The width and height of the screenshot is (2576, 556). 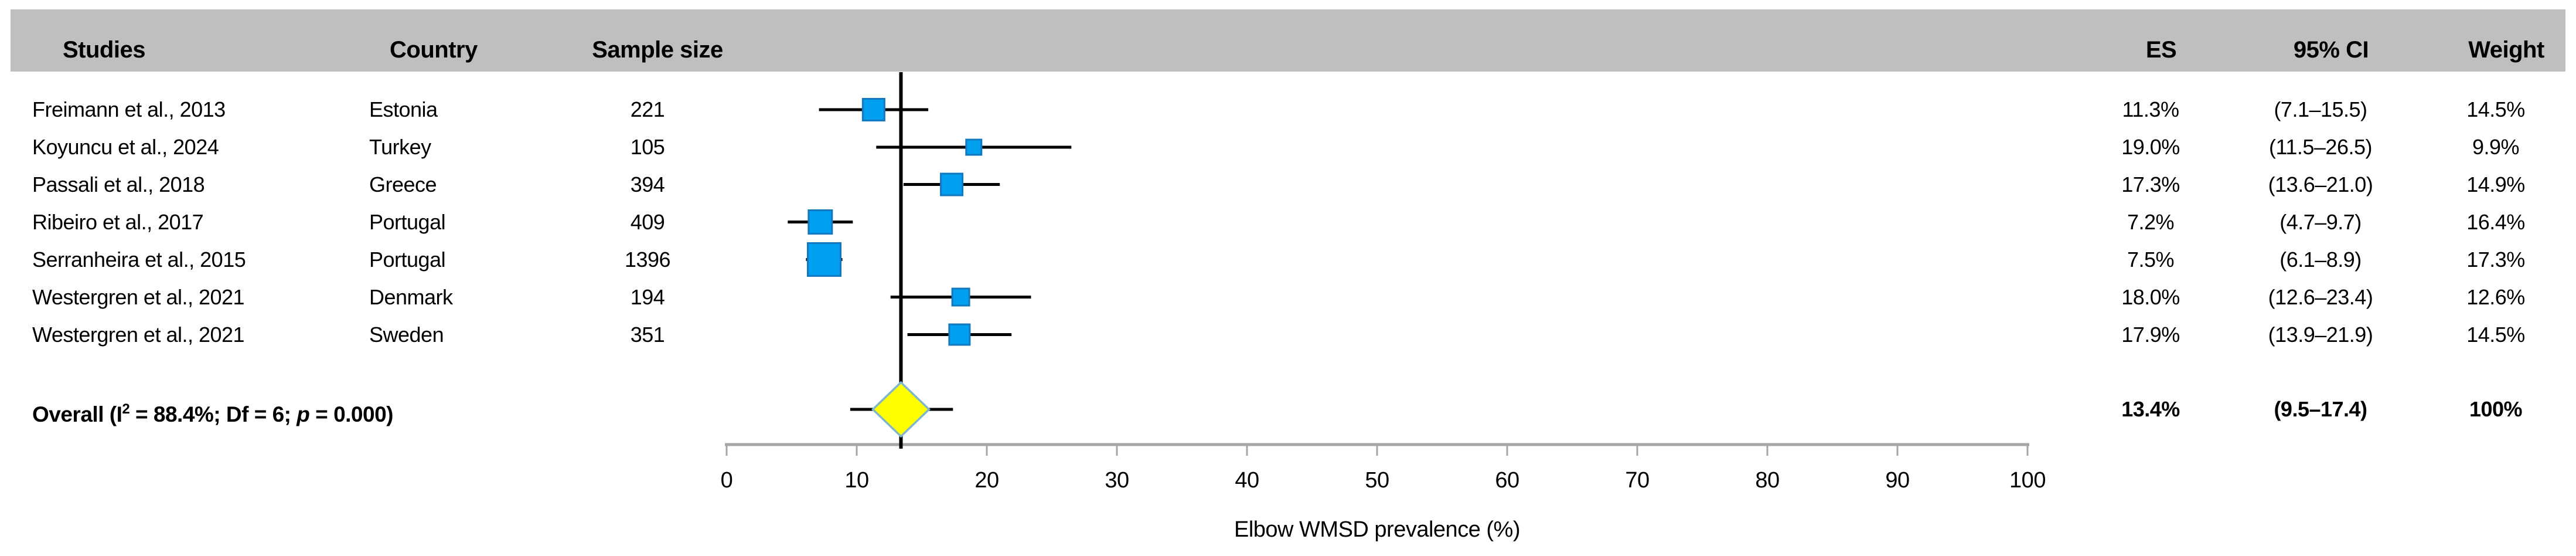 I want to click on p-value-symbol: p, so click(x=303, y=414).